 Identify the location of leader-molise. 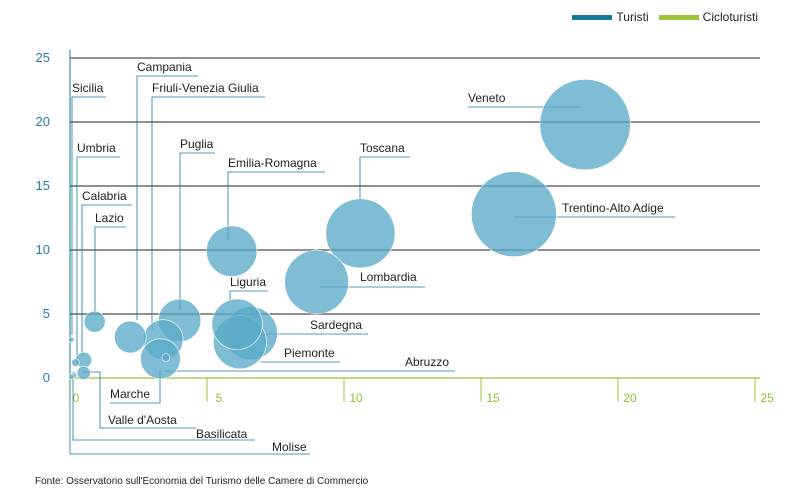
(189, 414).